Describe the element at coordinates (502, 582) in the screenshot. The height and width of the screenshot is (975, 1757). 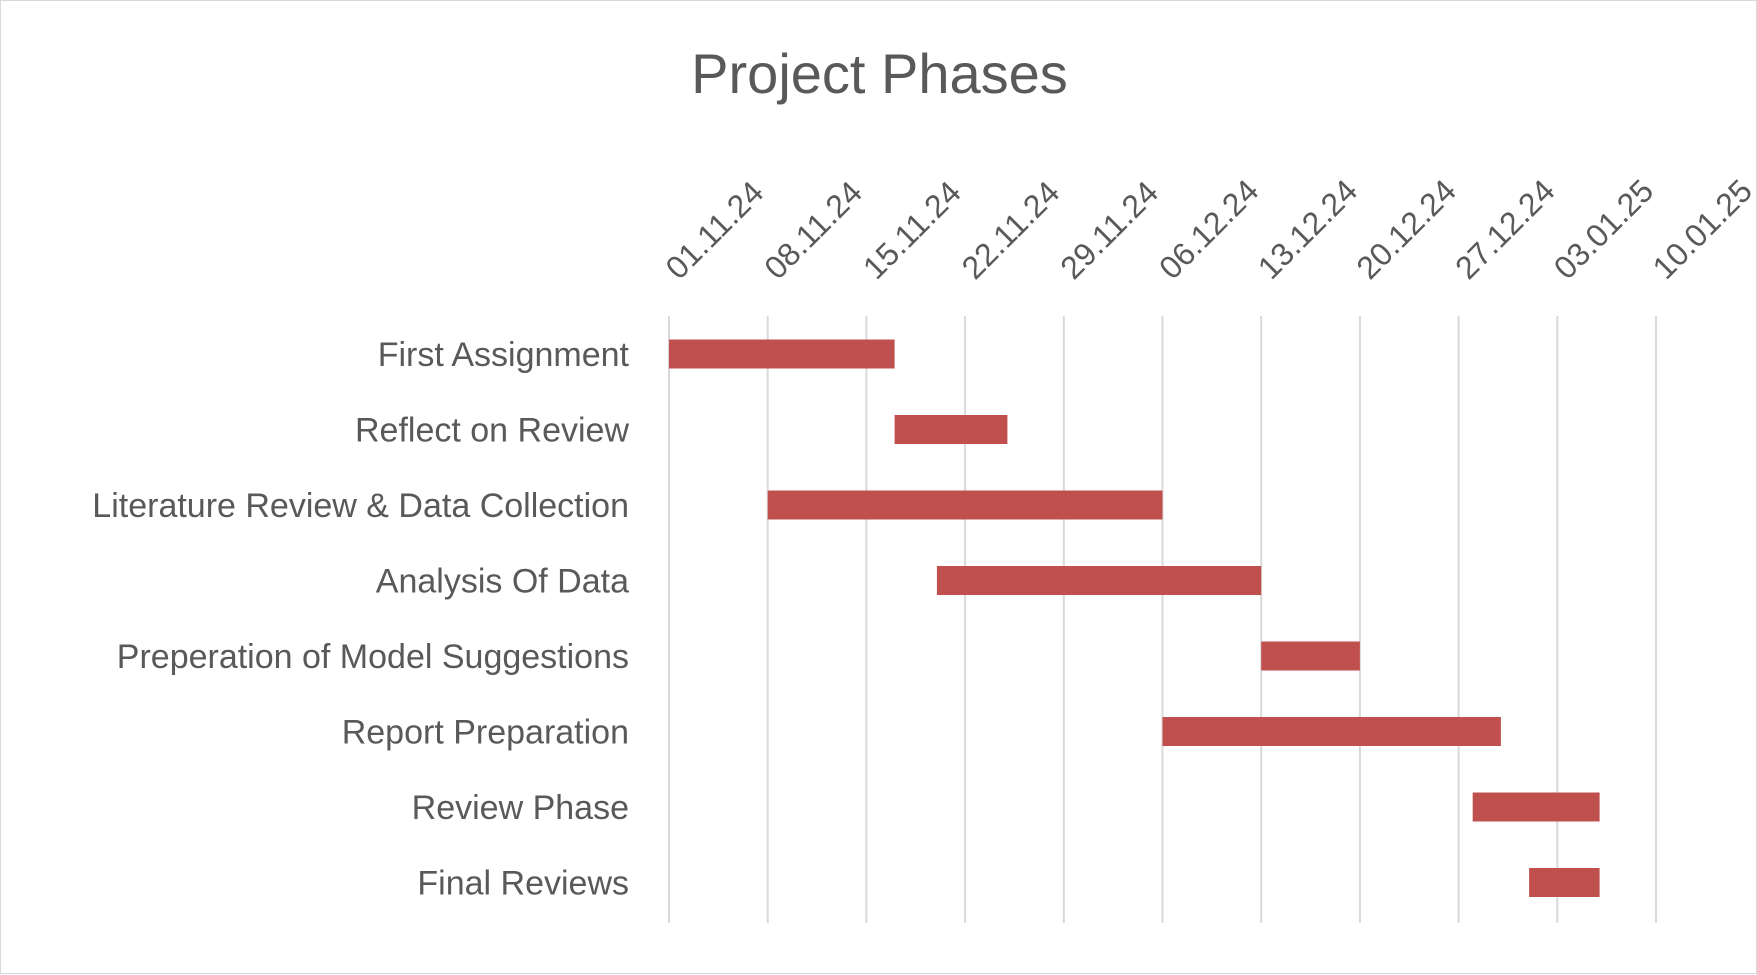
I see `y-tick-label: Analysis Of Data` at that location.